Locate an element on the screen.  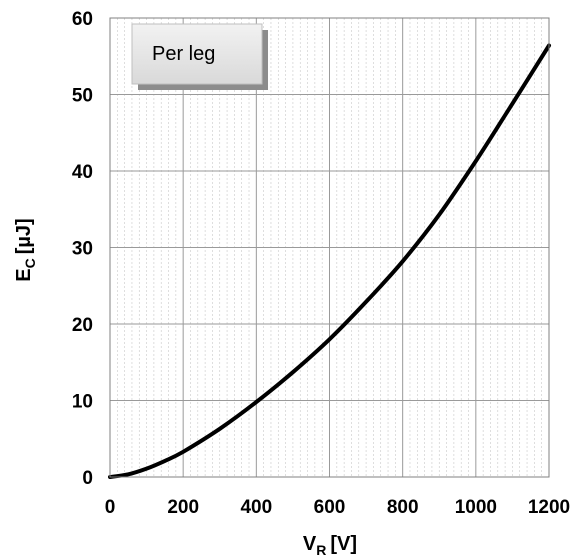
x-tick-label: 400 is located at coordinates (256, 507).